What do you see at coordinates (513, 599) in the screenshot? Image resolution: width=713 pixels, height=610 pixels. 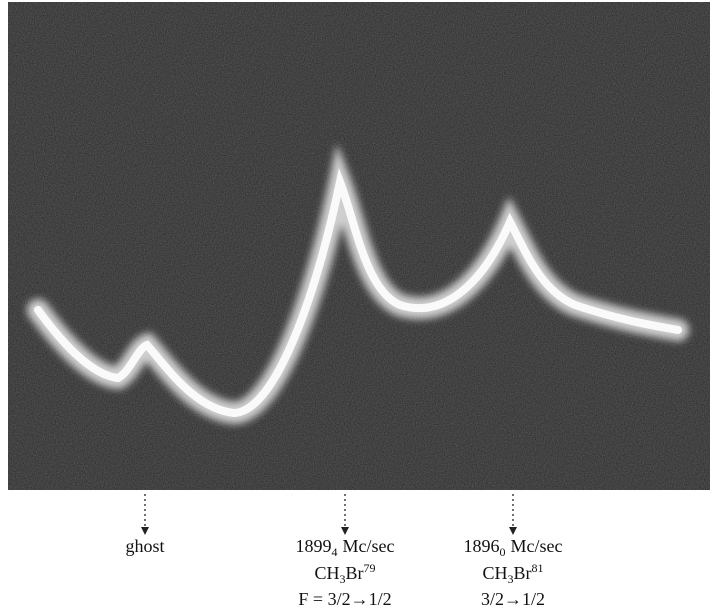 I see `label-transition: 3/2→1/2` at bounding box center [513, 599].